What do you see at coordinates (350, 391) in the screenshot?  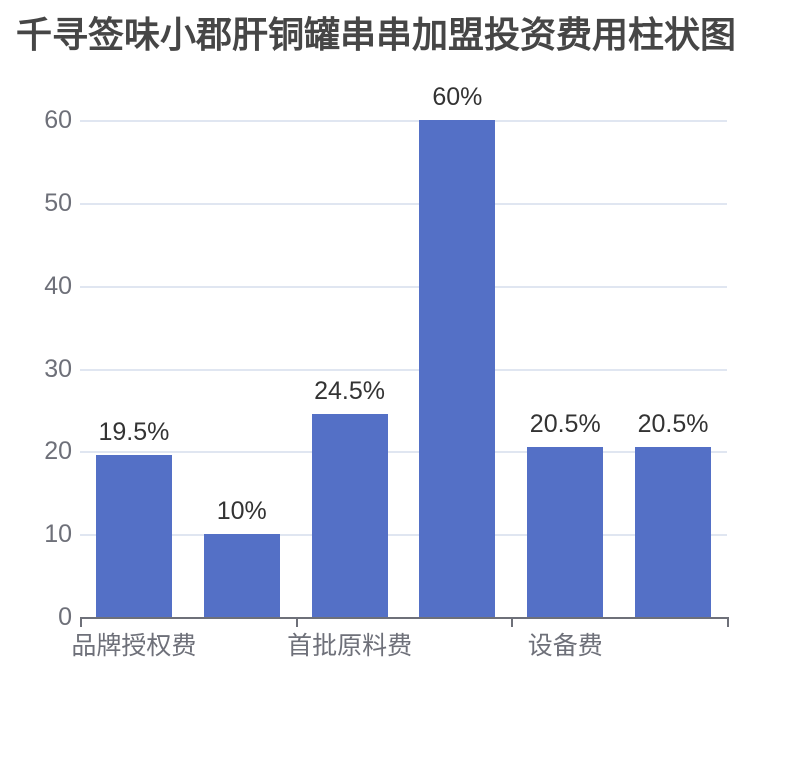 I see `bar-value-label: 24.5%` at bounding box center [350, 391].